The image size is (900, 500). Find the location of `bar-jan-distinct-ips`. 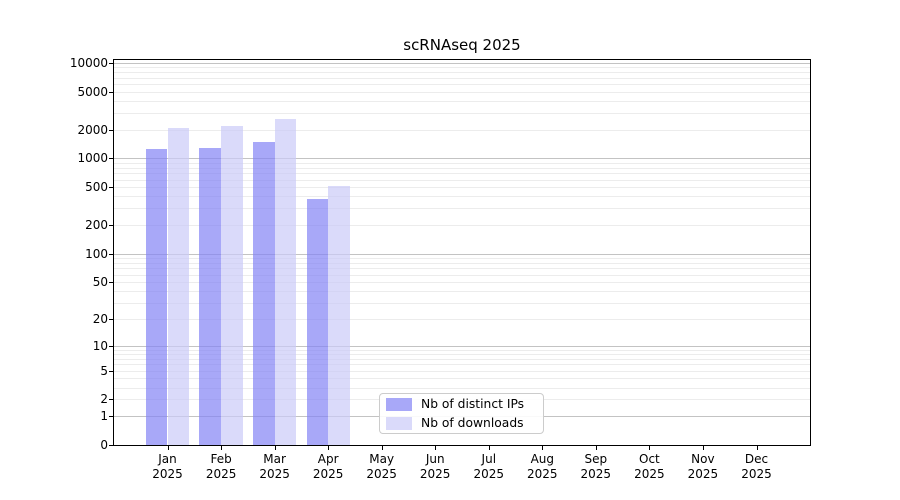

bar-jan-distinct-ips is located at coordinates (156, 297).